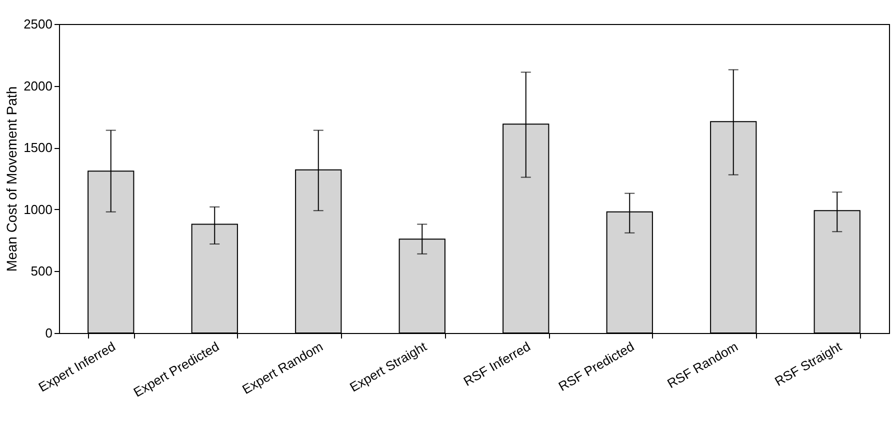 This screenshot has height=432, width=894. Describe the element at coordinates (48, 333) in the screenshot. I see `y-tick-label: 0` at that location.